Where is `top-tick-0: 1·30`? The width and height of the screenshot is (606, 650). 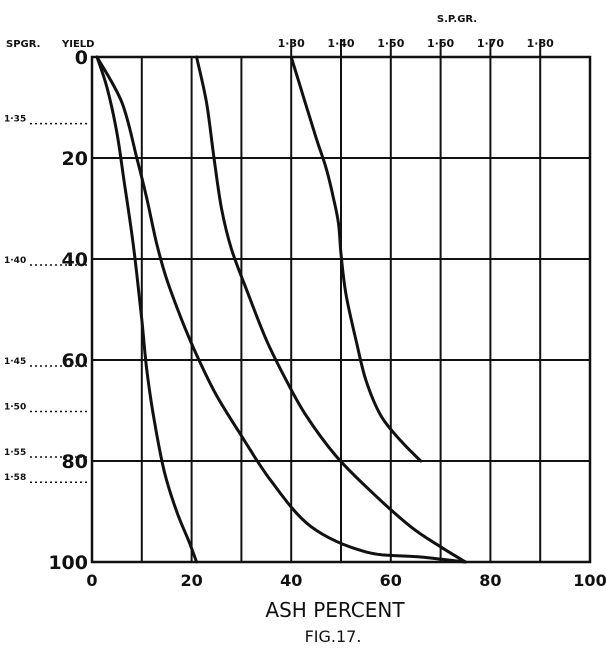 top-tick-0: 1·30 is located at coordinates (291, 43).